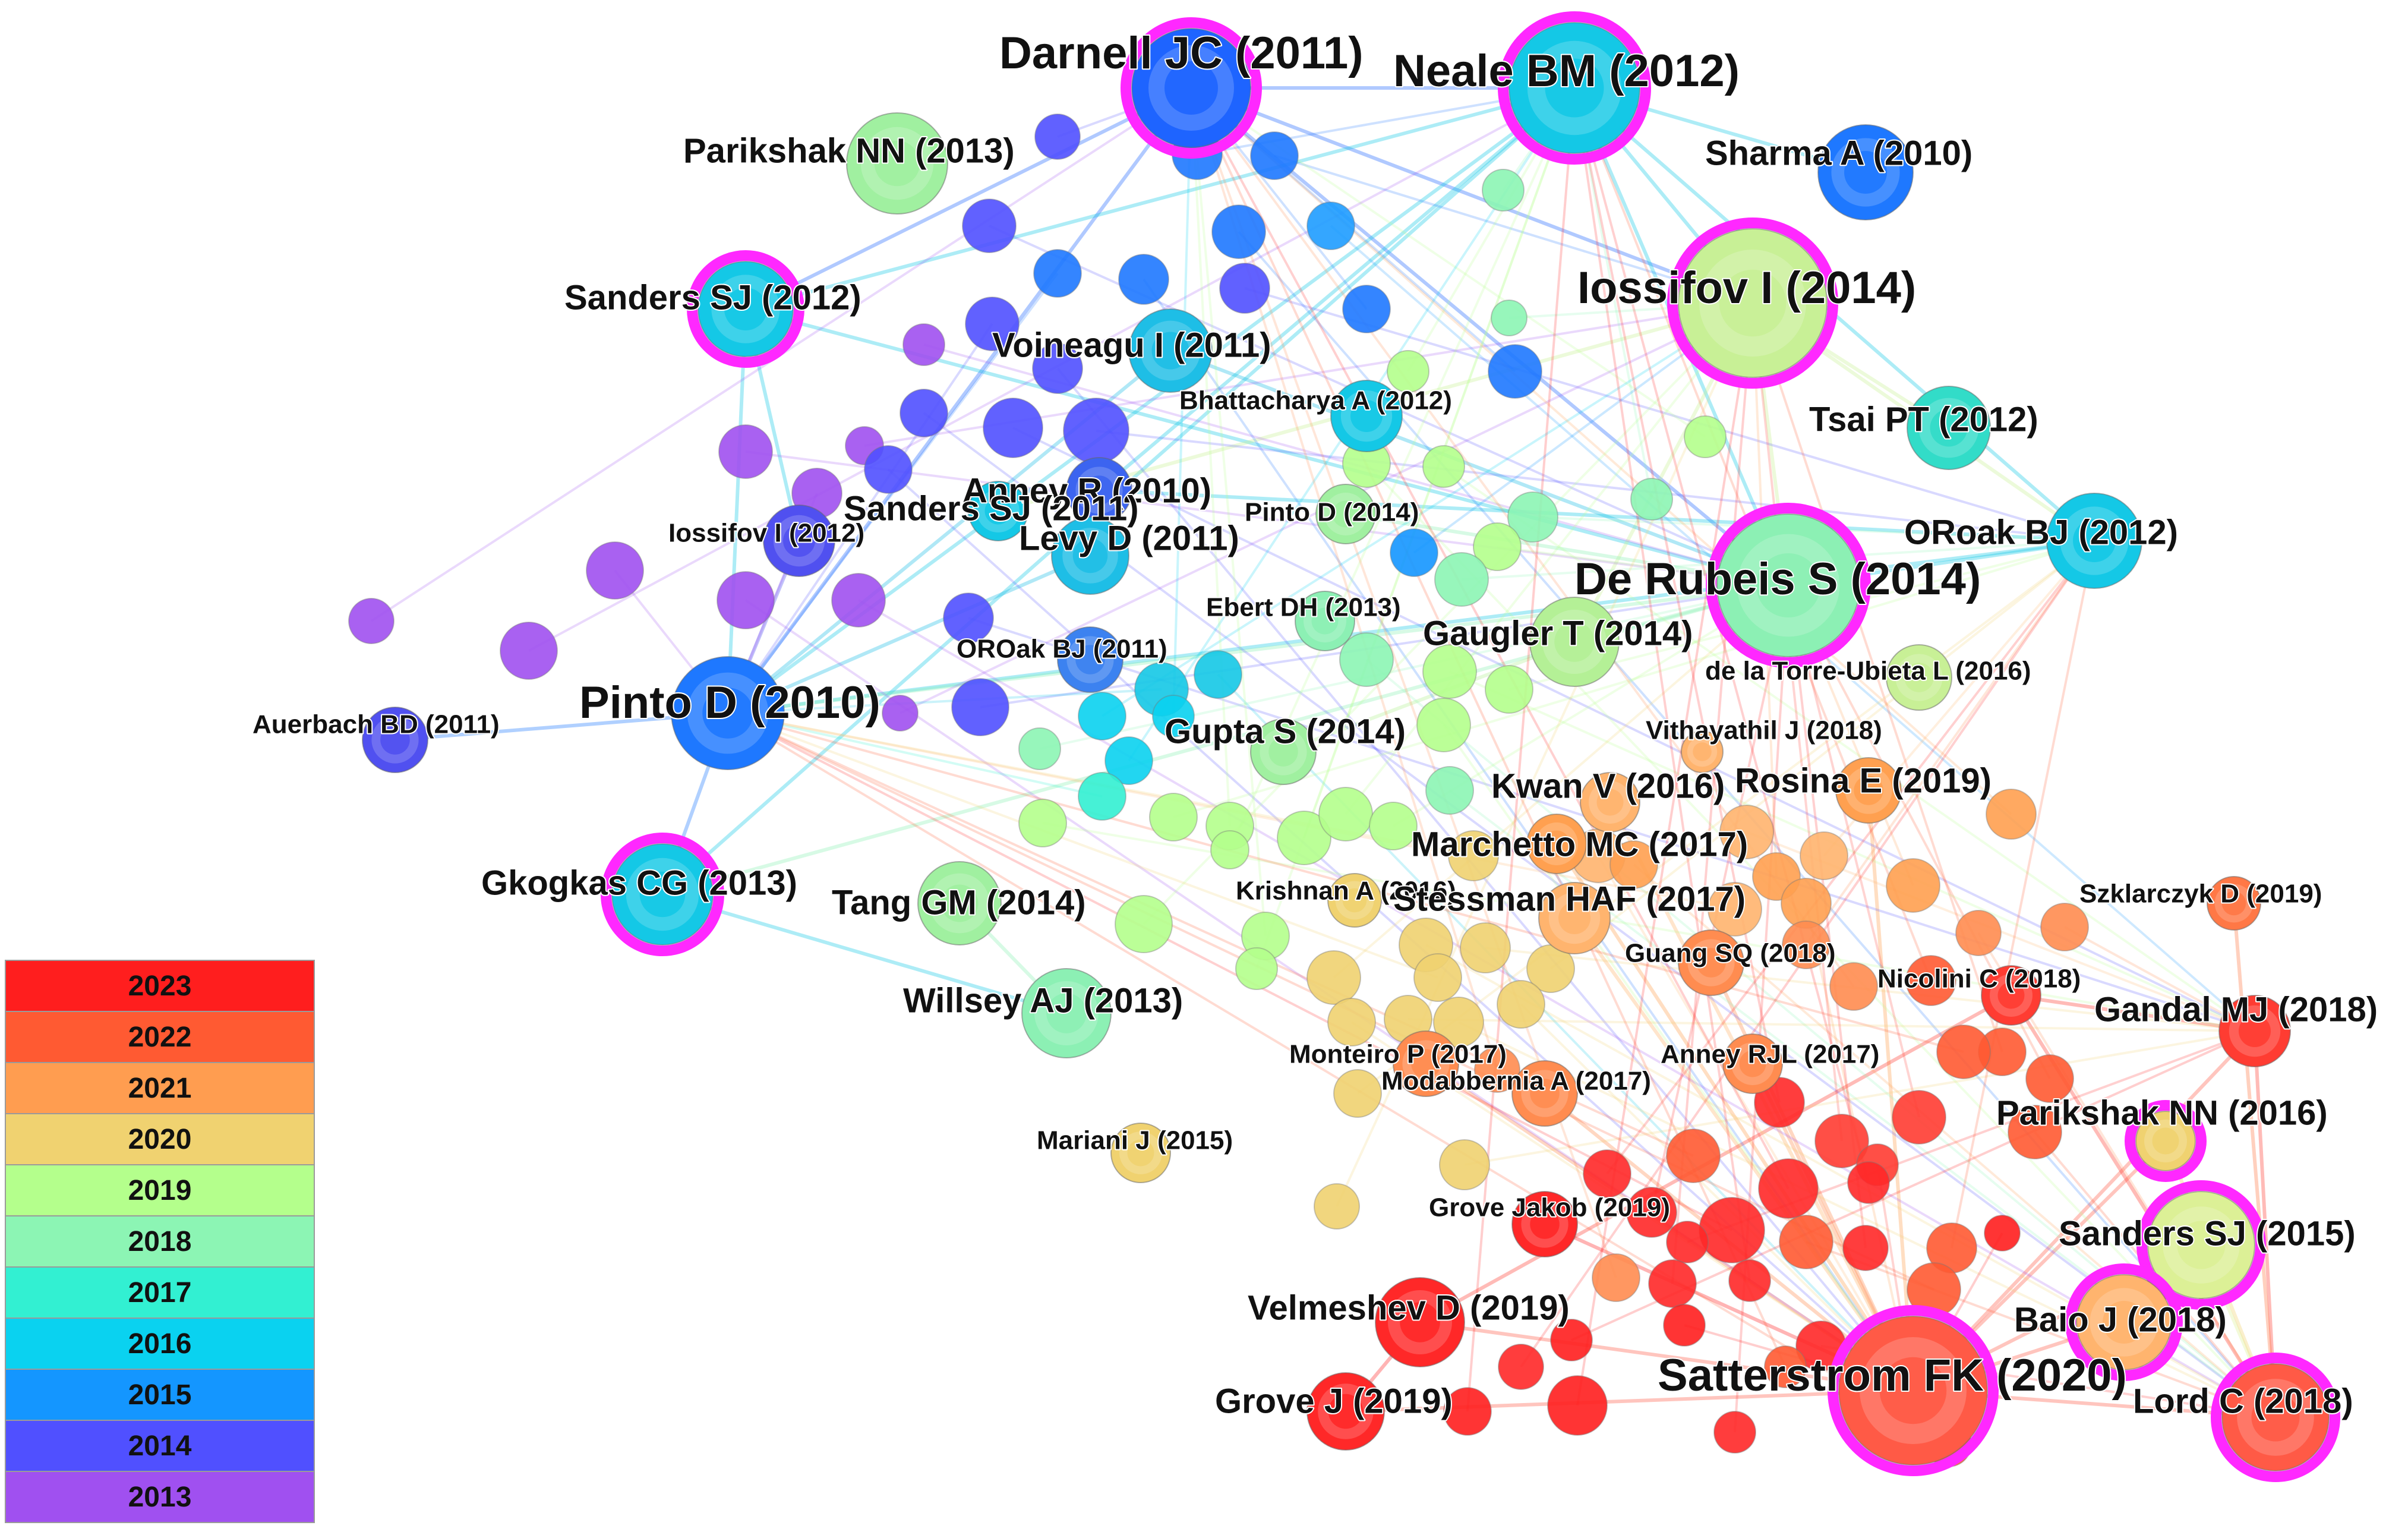 This screenshot has height=1535, width=2408. I want to click on node-label: Sanders SJ (2011), so click(992, 508).